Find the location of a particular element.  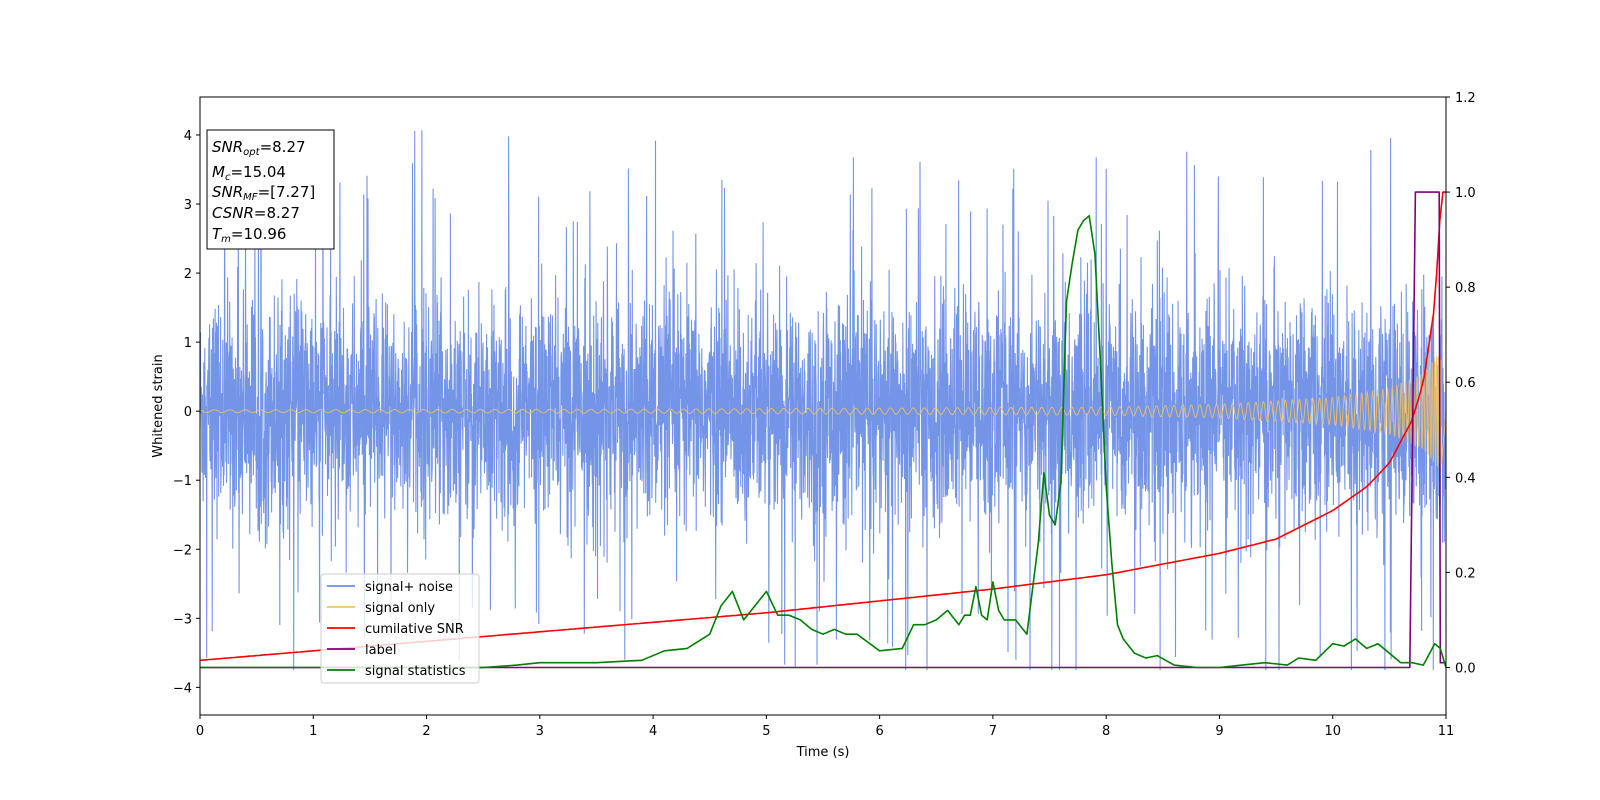

info-box-frame is located at coordinates (270, 189).